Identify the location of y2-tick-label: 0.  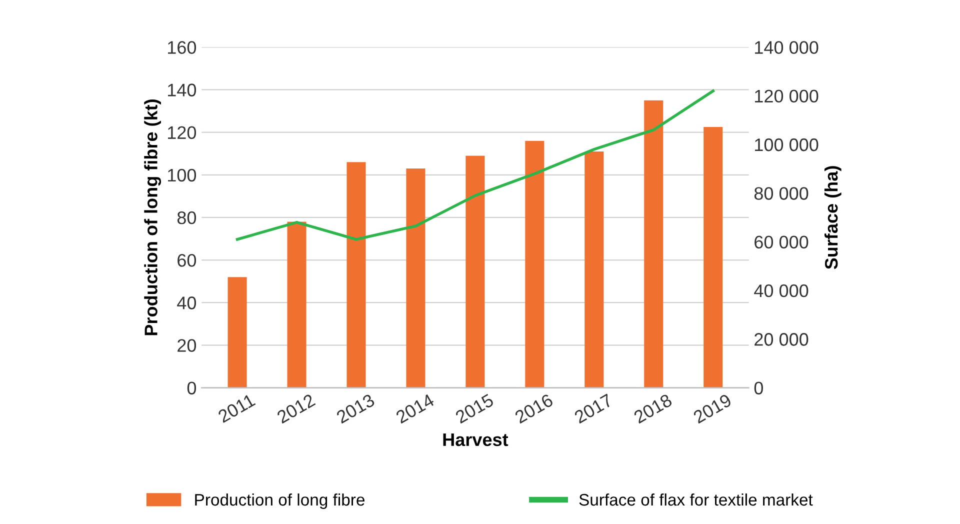
(758, 388).